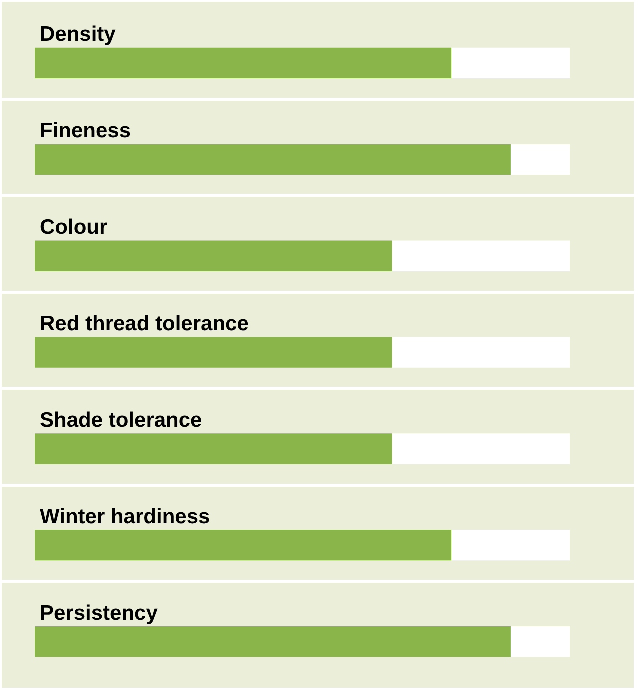 This screenshot has width=638, height=690. I want to click on y-tick-label: Density, so click(78, 34).